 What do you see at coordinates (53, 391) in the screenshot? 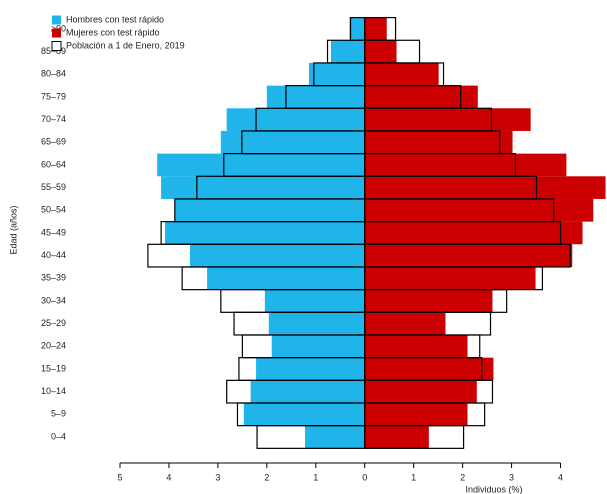
I see `y-tick-label: 10–14` at bounding box center [53, 391].